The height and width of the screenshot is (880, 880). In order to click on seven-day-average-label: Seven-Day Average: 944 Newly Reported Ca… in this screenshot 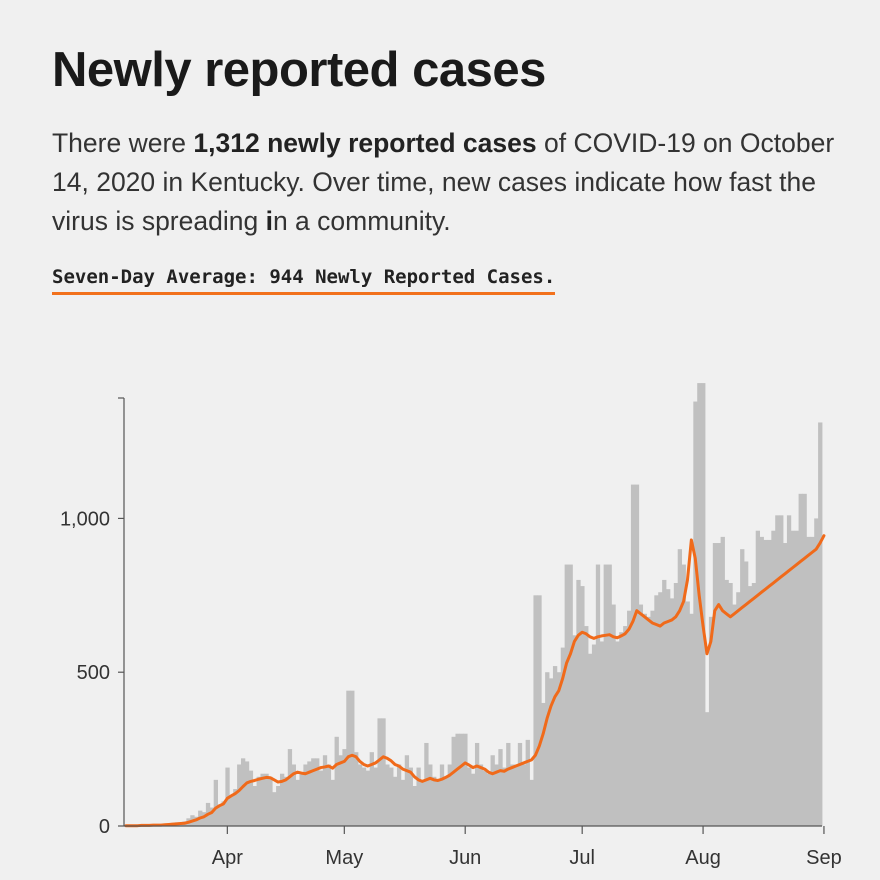, I will do `click(304, 280)`.